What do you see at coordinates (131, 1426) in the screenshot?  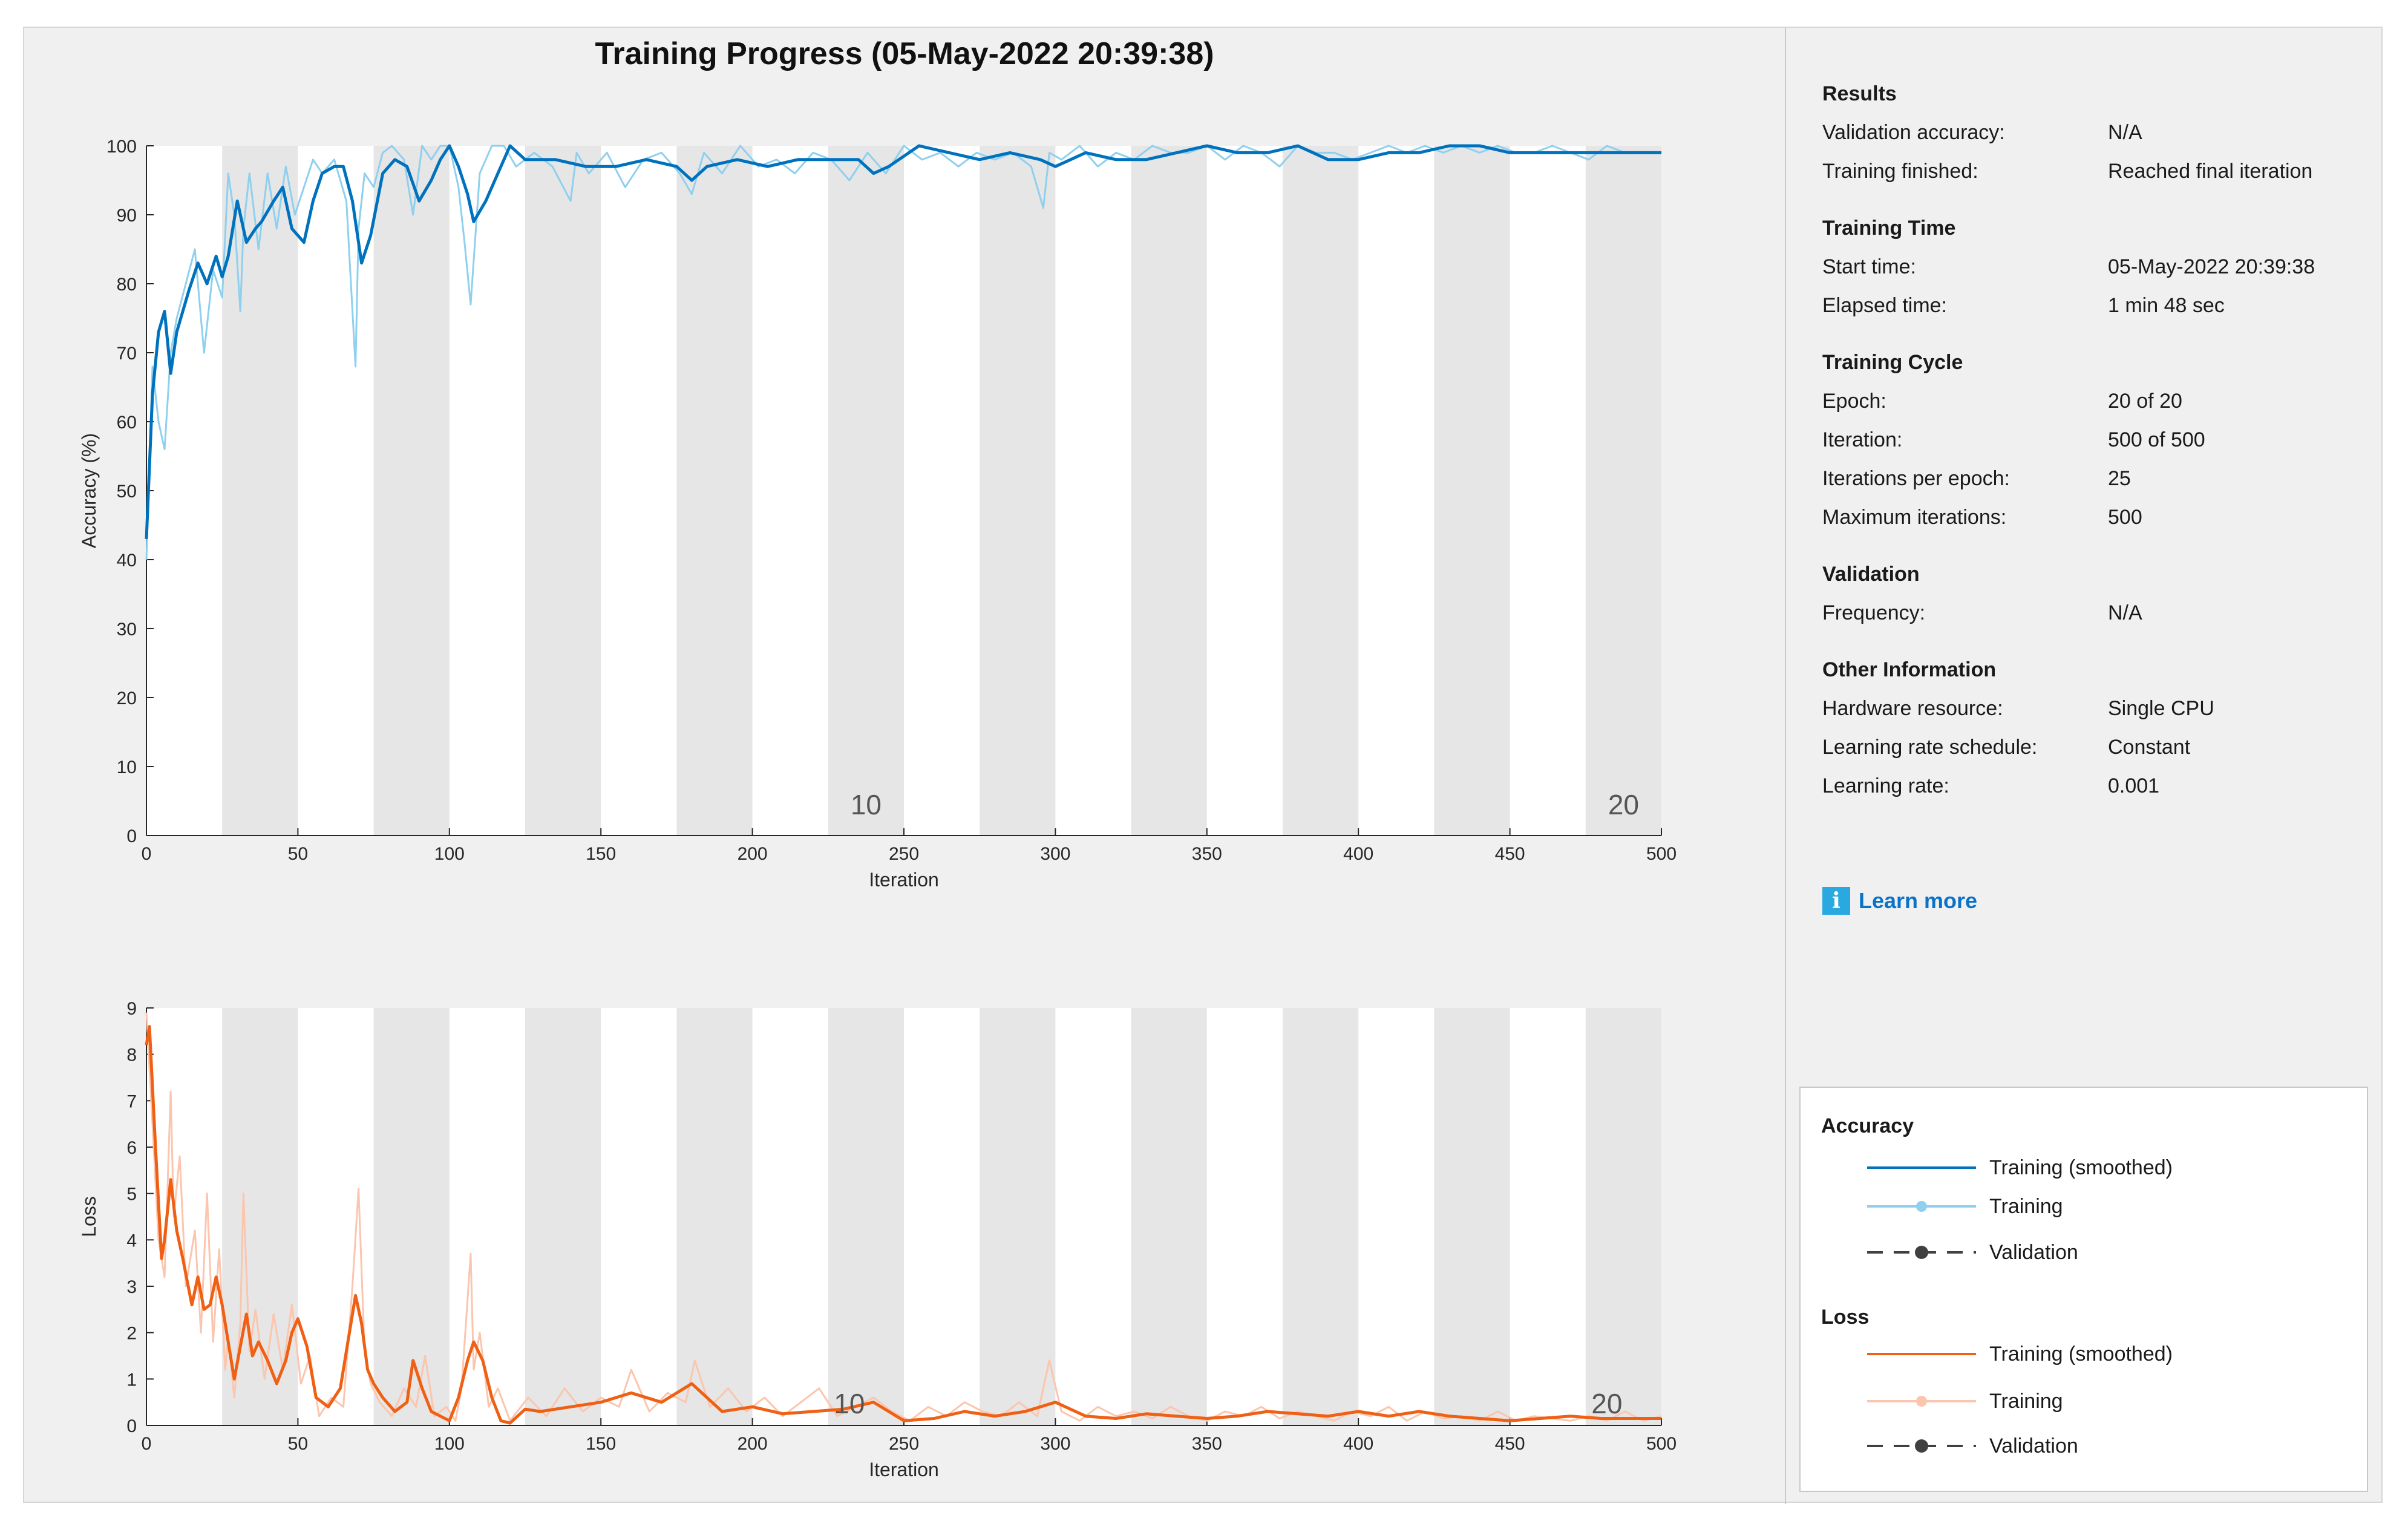 I see `loss-y-tick-label: 0` at bounding box center [131, 1426].